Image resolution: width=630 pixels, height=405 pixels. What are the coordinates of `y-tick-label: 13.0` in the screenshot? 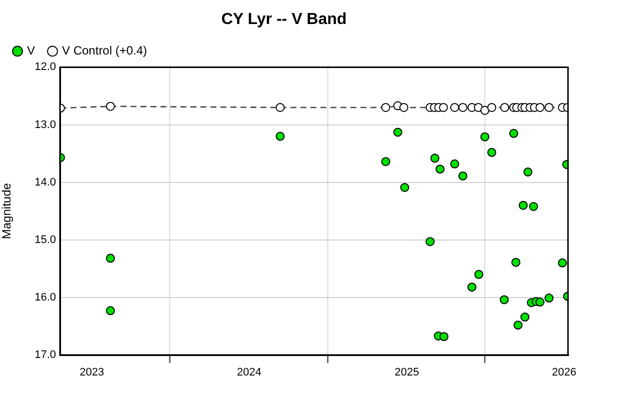 It's located at (45, 124).